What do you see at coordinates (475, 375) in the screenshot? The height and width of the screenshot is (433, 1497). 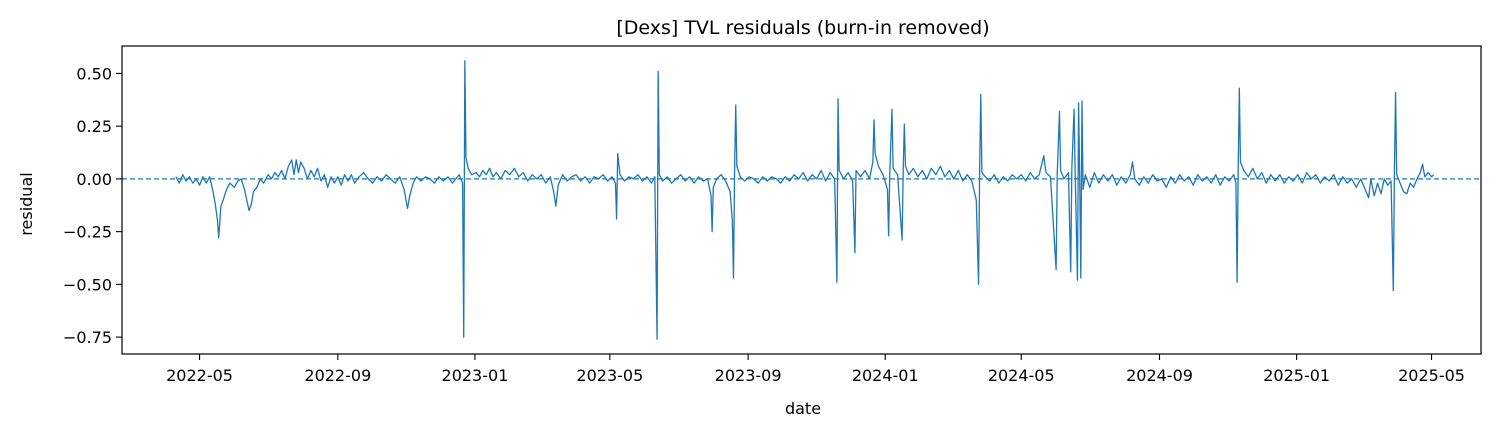 I see `x-tick-label: 2023-01` at bounding box center [475, 375].